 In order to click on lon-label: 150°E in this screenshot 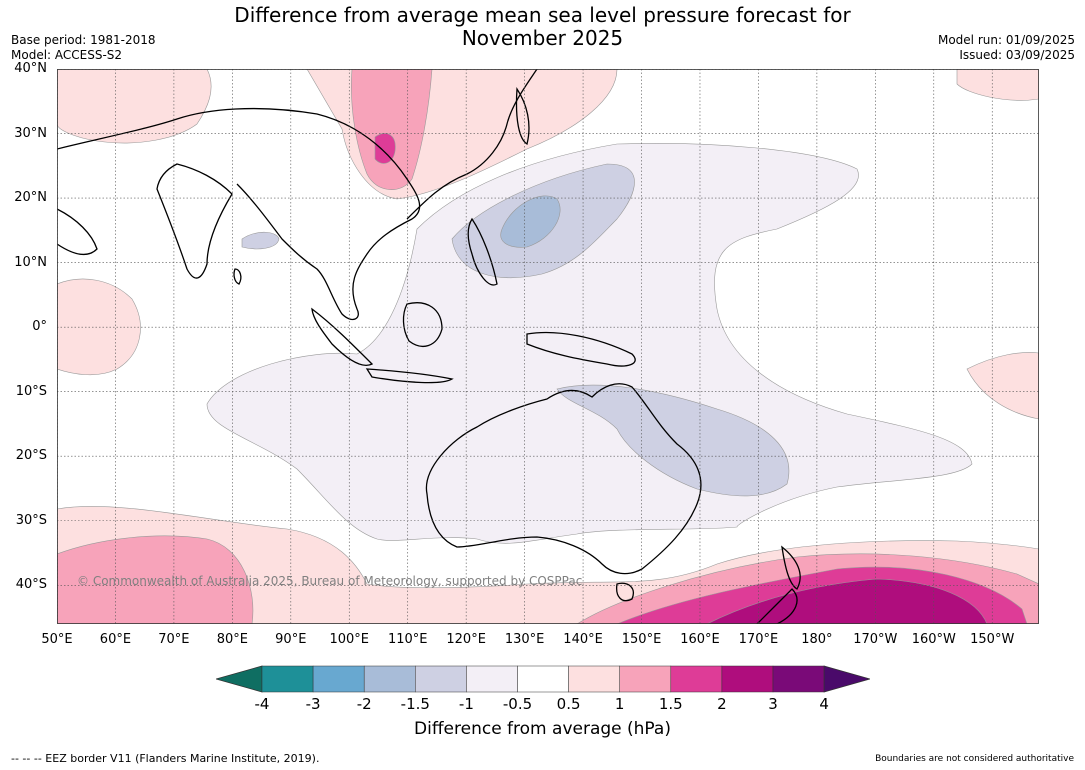, I will do `click(641, 639)`.